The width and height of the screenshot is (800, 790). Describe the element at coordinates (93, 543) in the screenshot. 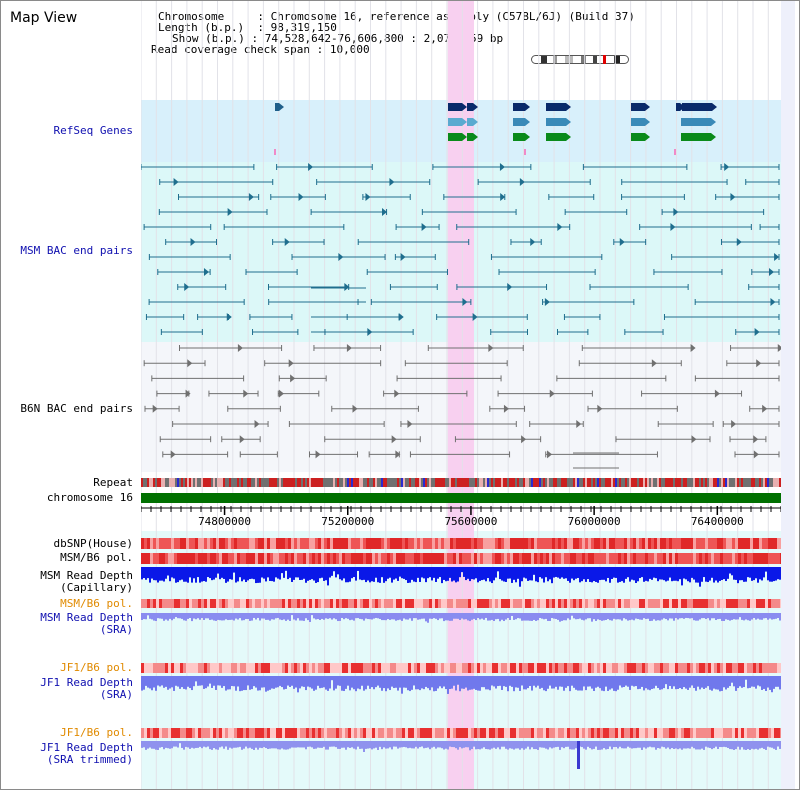

I see `label-dbsnp: dbSNP(House)` at that location.